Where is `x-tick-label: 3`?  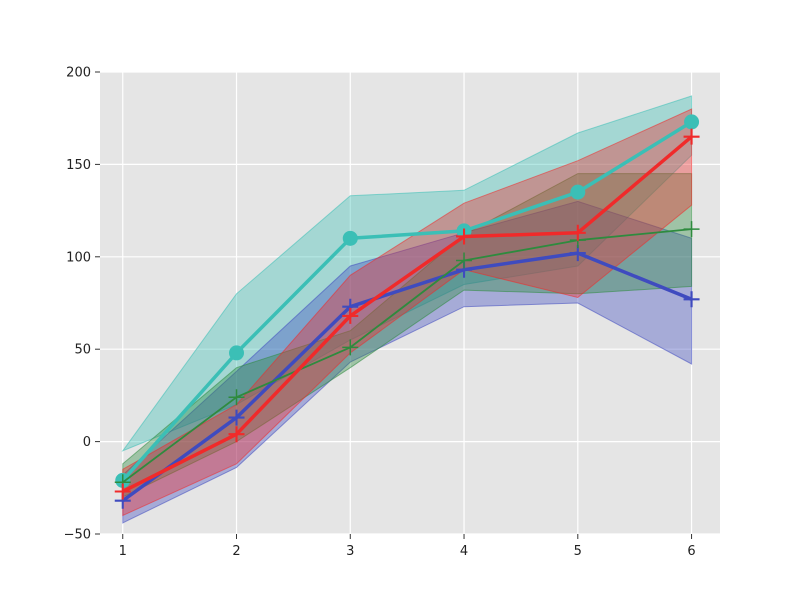 x-tick-label: 3 is located at coordinates (350, 551).